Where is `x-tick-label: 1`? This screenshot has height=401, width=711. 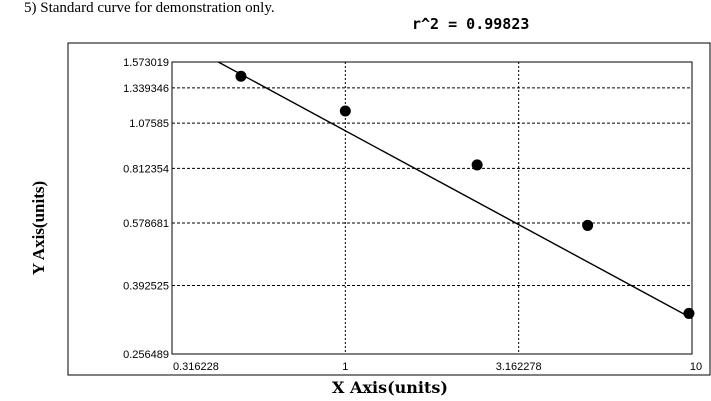 x-tick-label: 1 is located at coordinates (345, 367).